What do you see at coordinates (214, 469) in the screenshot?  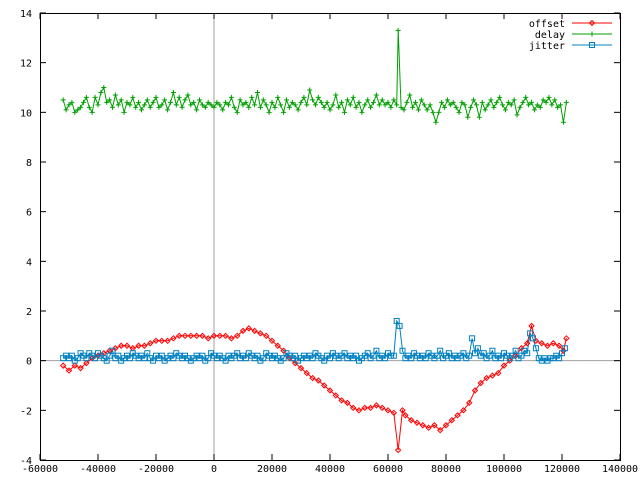 I see `x-tick-label: 0` at bounding box center [214, 469].